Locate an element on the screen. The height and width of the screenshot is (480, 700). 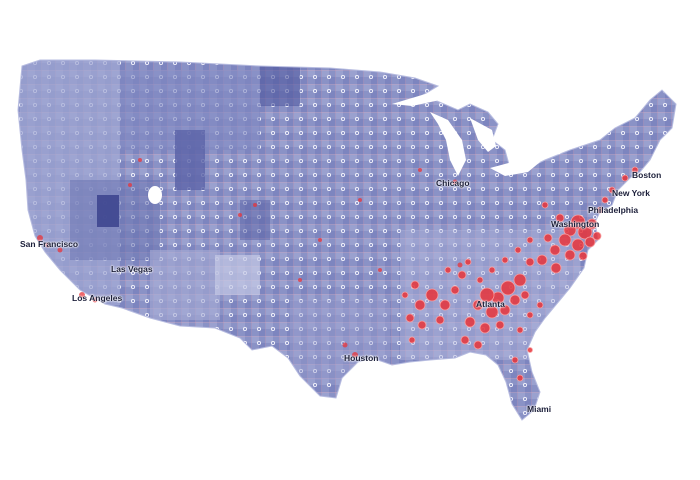
city-label-new-york: New York is located at coordinates (631, 193).